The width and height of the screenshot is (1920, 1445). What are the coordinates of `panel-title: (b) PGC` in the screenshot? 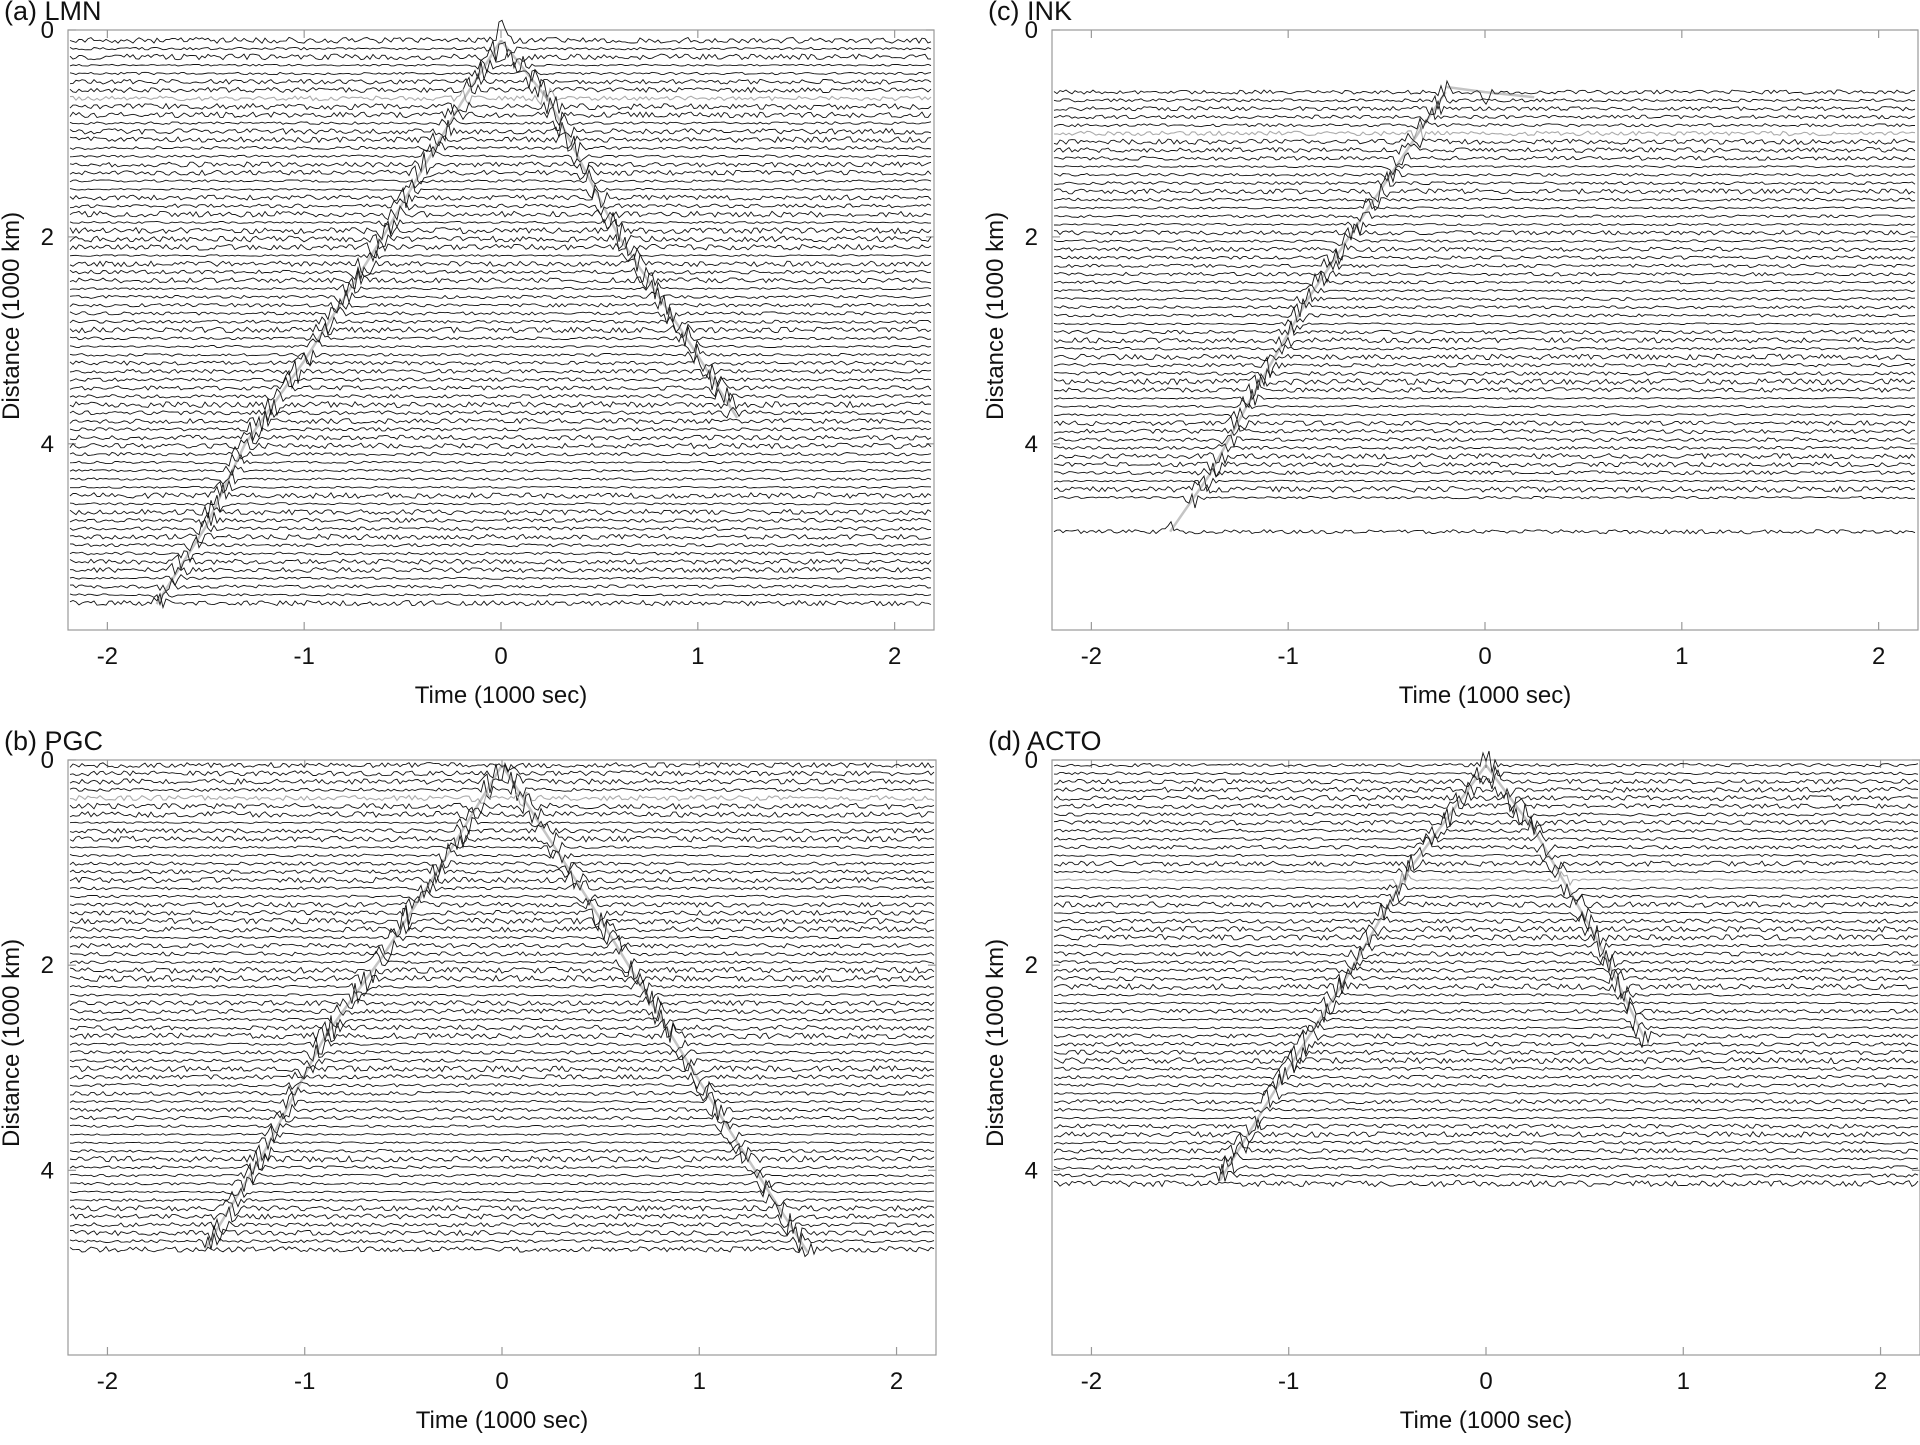 It's located at (54, 741).